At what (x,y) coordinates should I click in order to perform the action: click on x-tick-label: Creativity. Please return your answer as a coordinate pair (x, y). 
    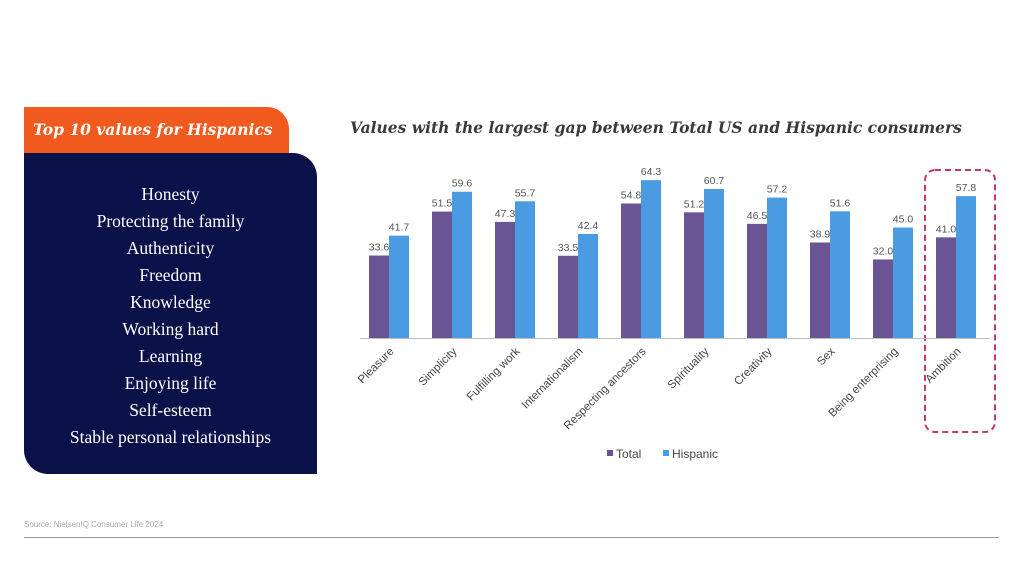
    Looking at the image, I should click on (753, 366).